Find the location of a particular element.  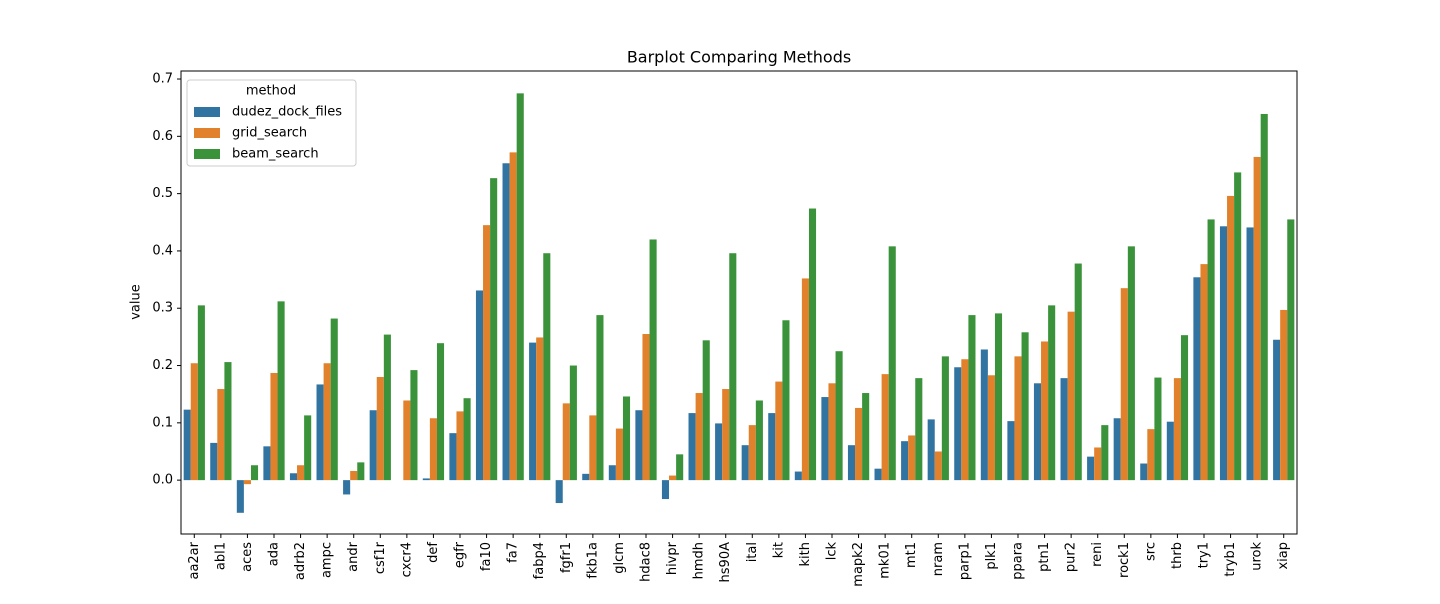

x-tick-label: andr is located at coordinates (353, 556).